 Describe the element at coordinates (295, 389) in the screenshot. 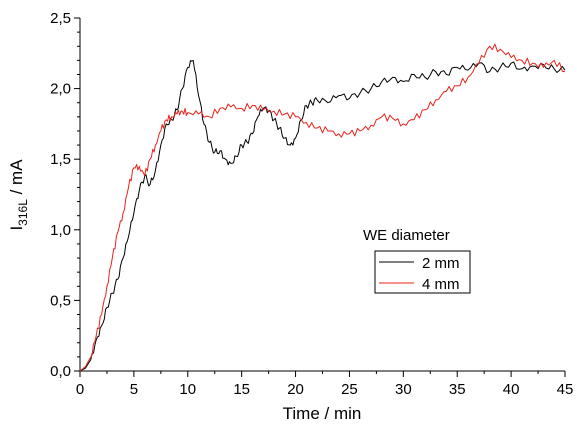

I see `x-tick-label: 20` at that location.